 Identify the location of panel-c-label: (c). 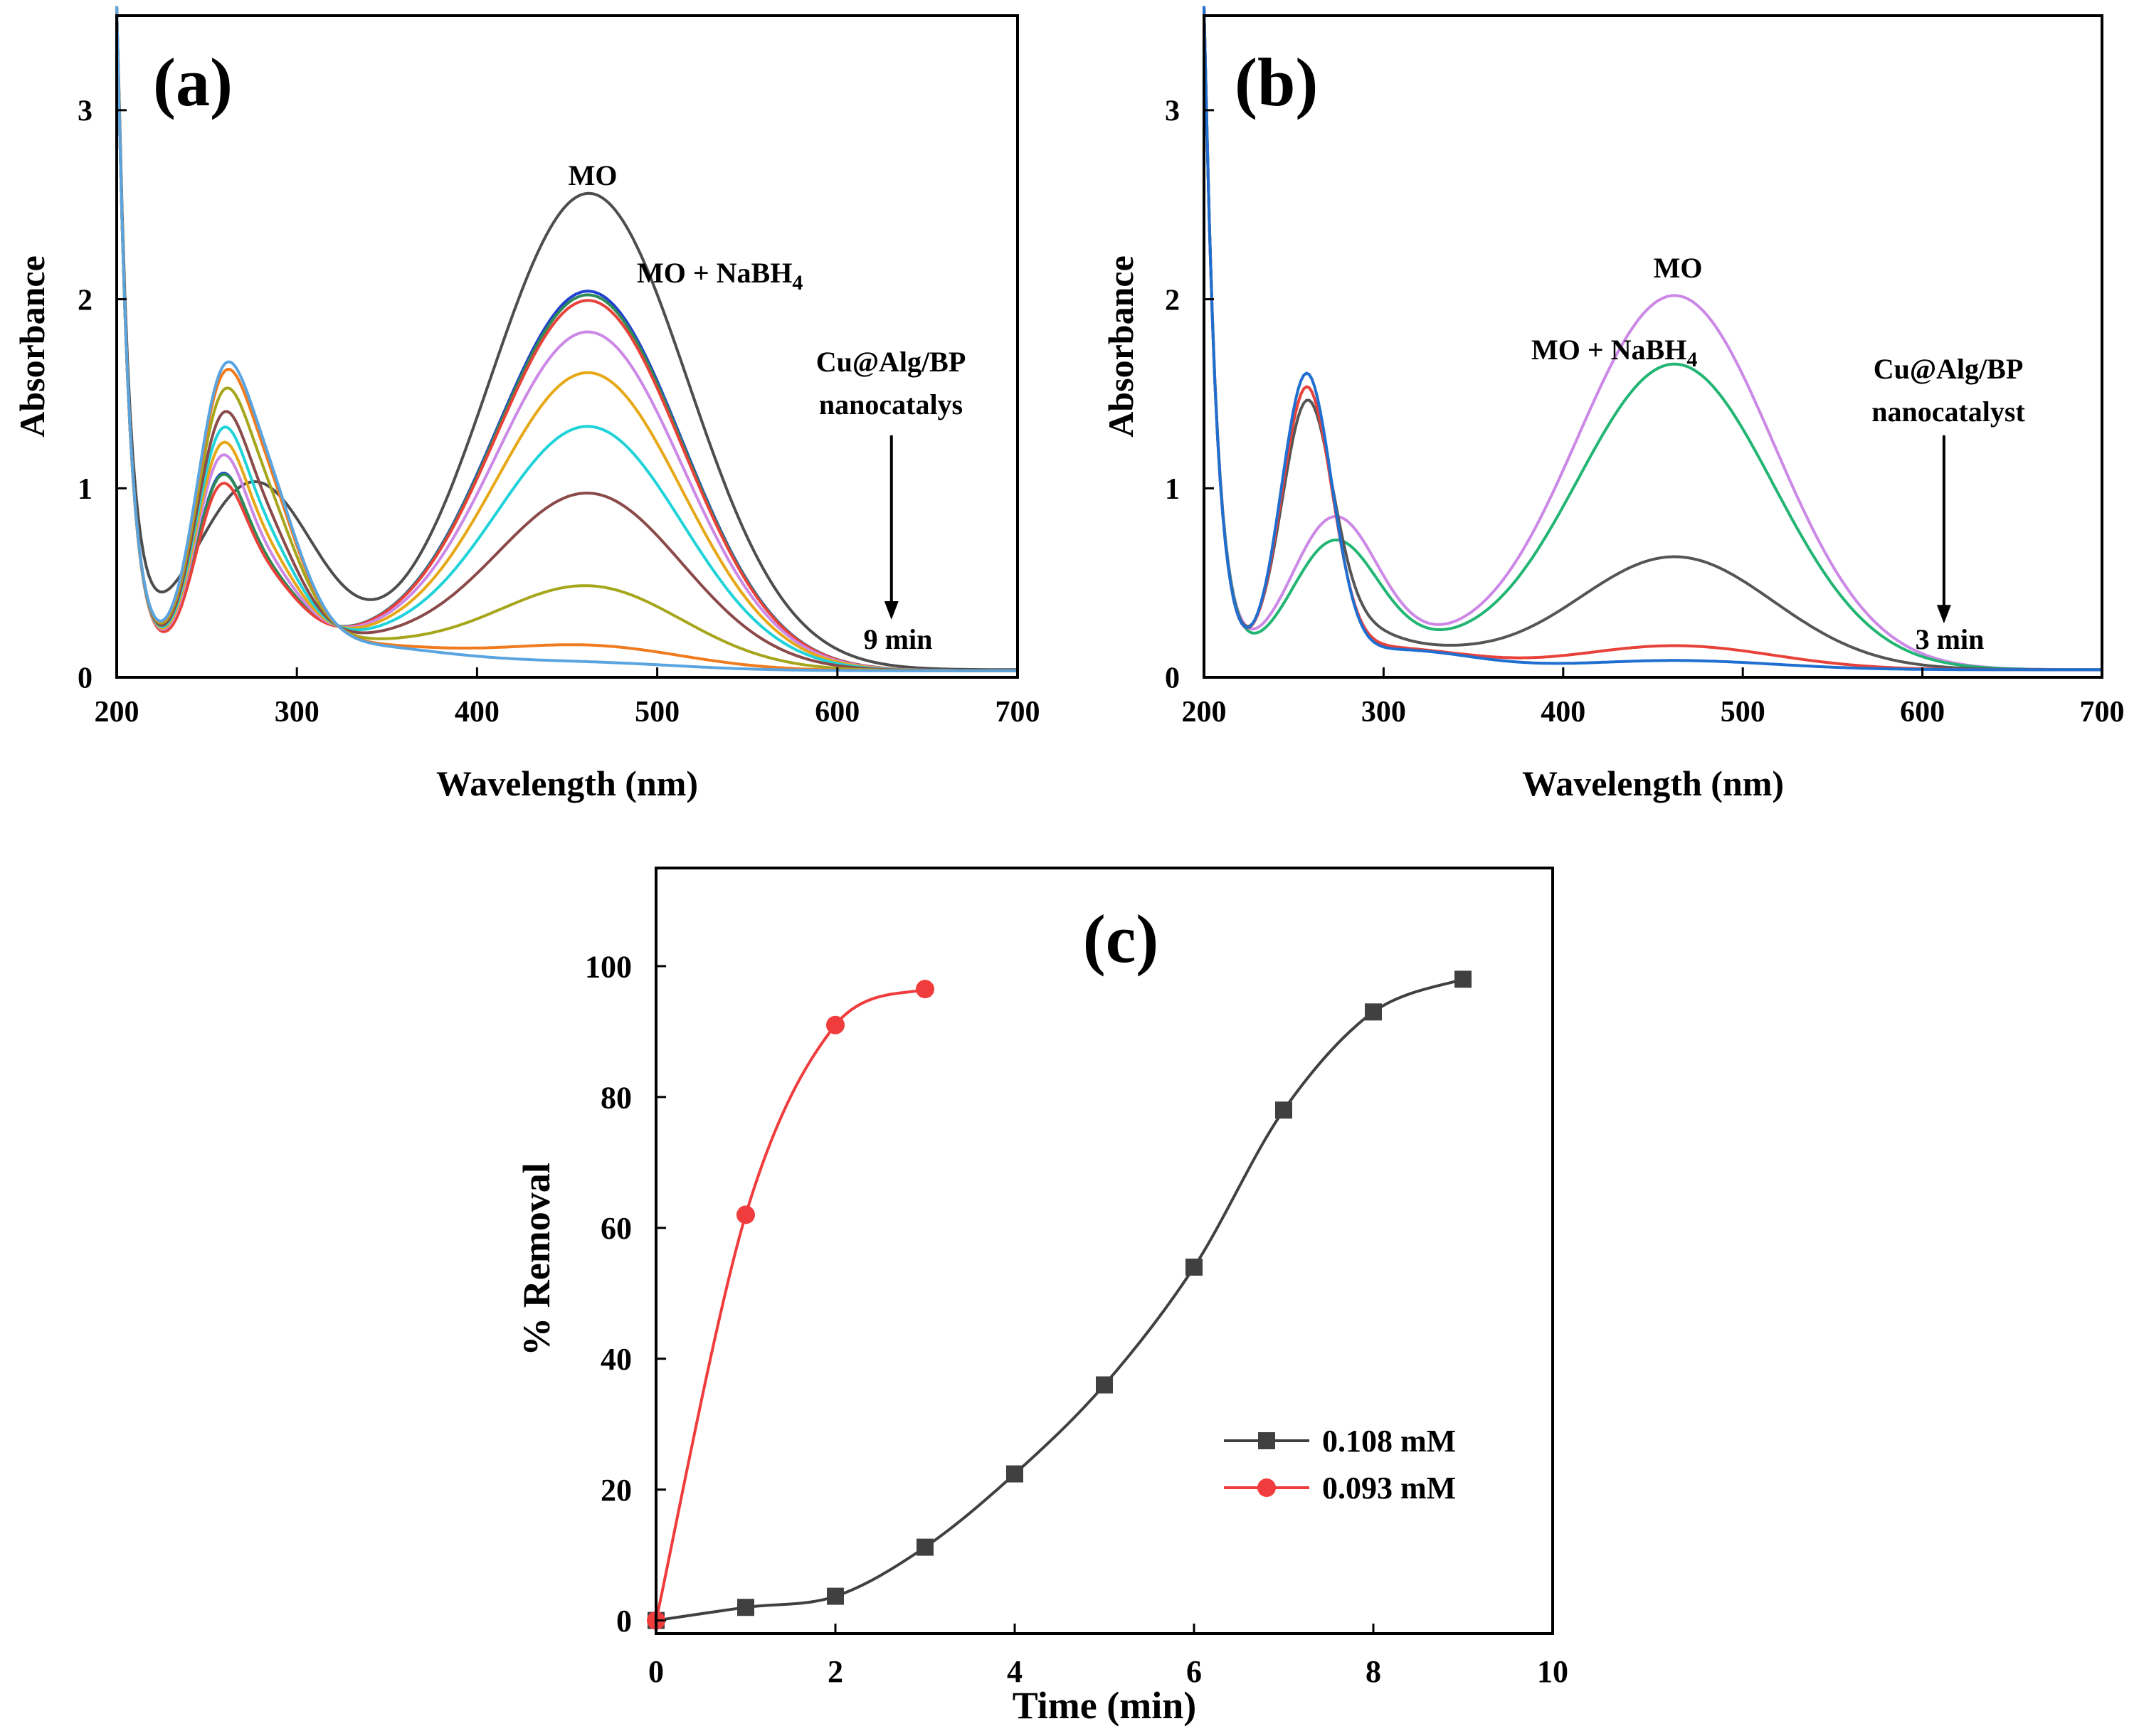
(1121, 939).